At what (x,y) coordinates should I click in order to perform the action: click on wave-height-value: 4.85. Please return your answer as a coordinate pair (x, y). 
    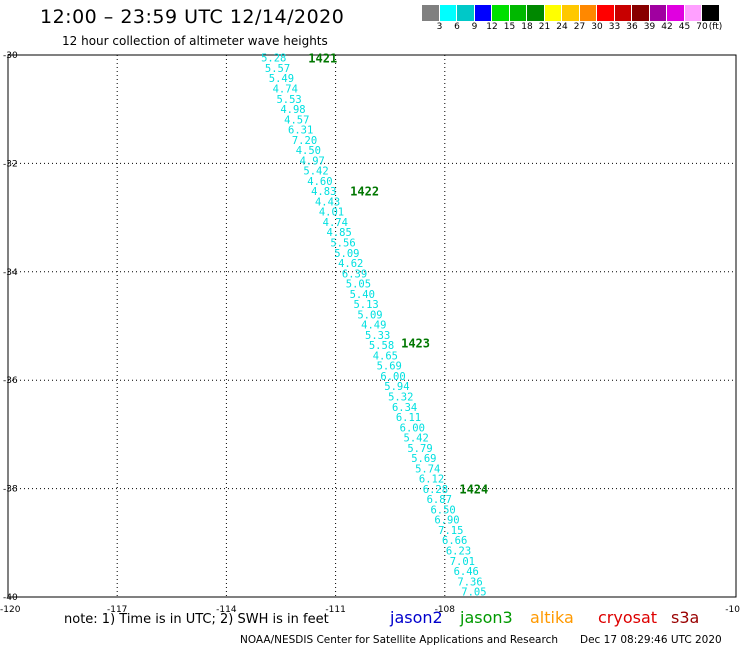
    Looking at the image, I should click on (339, 233).